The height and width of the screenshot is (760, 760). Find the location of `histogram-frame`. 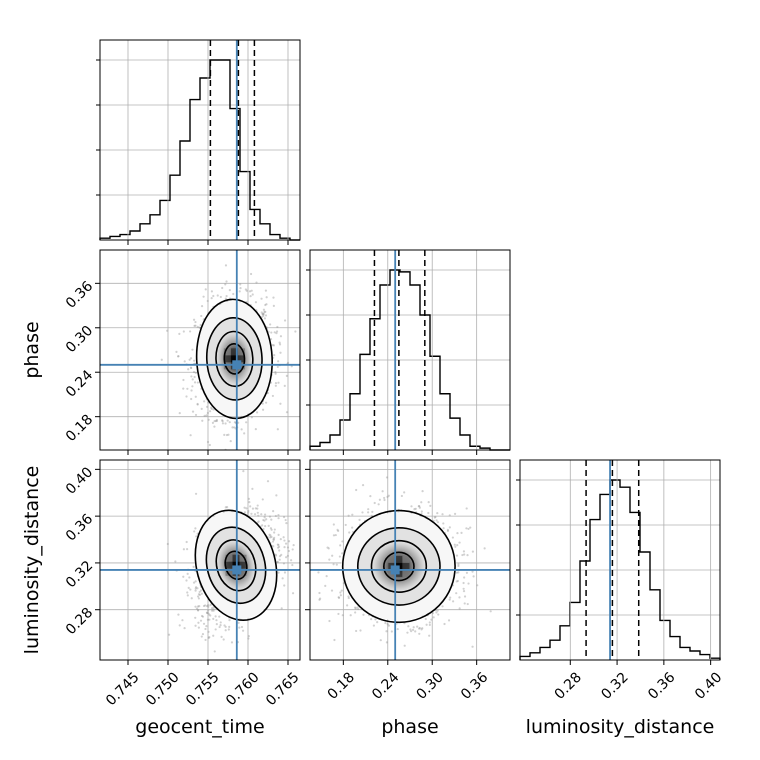

histogram-frame is located at coordinates (620, 560).